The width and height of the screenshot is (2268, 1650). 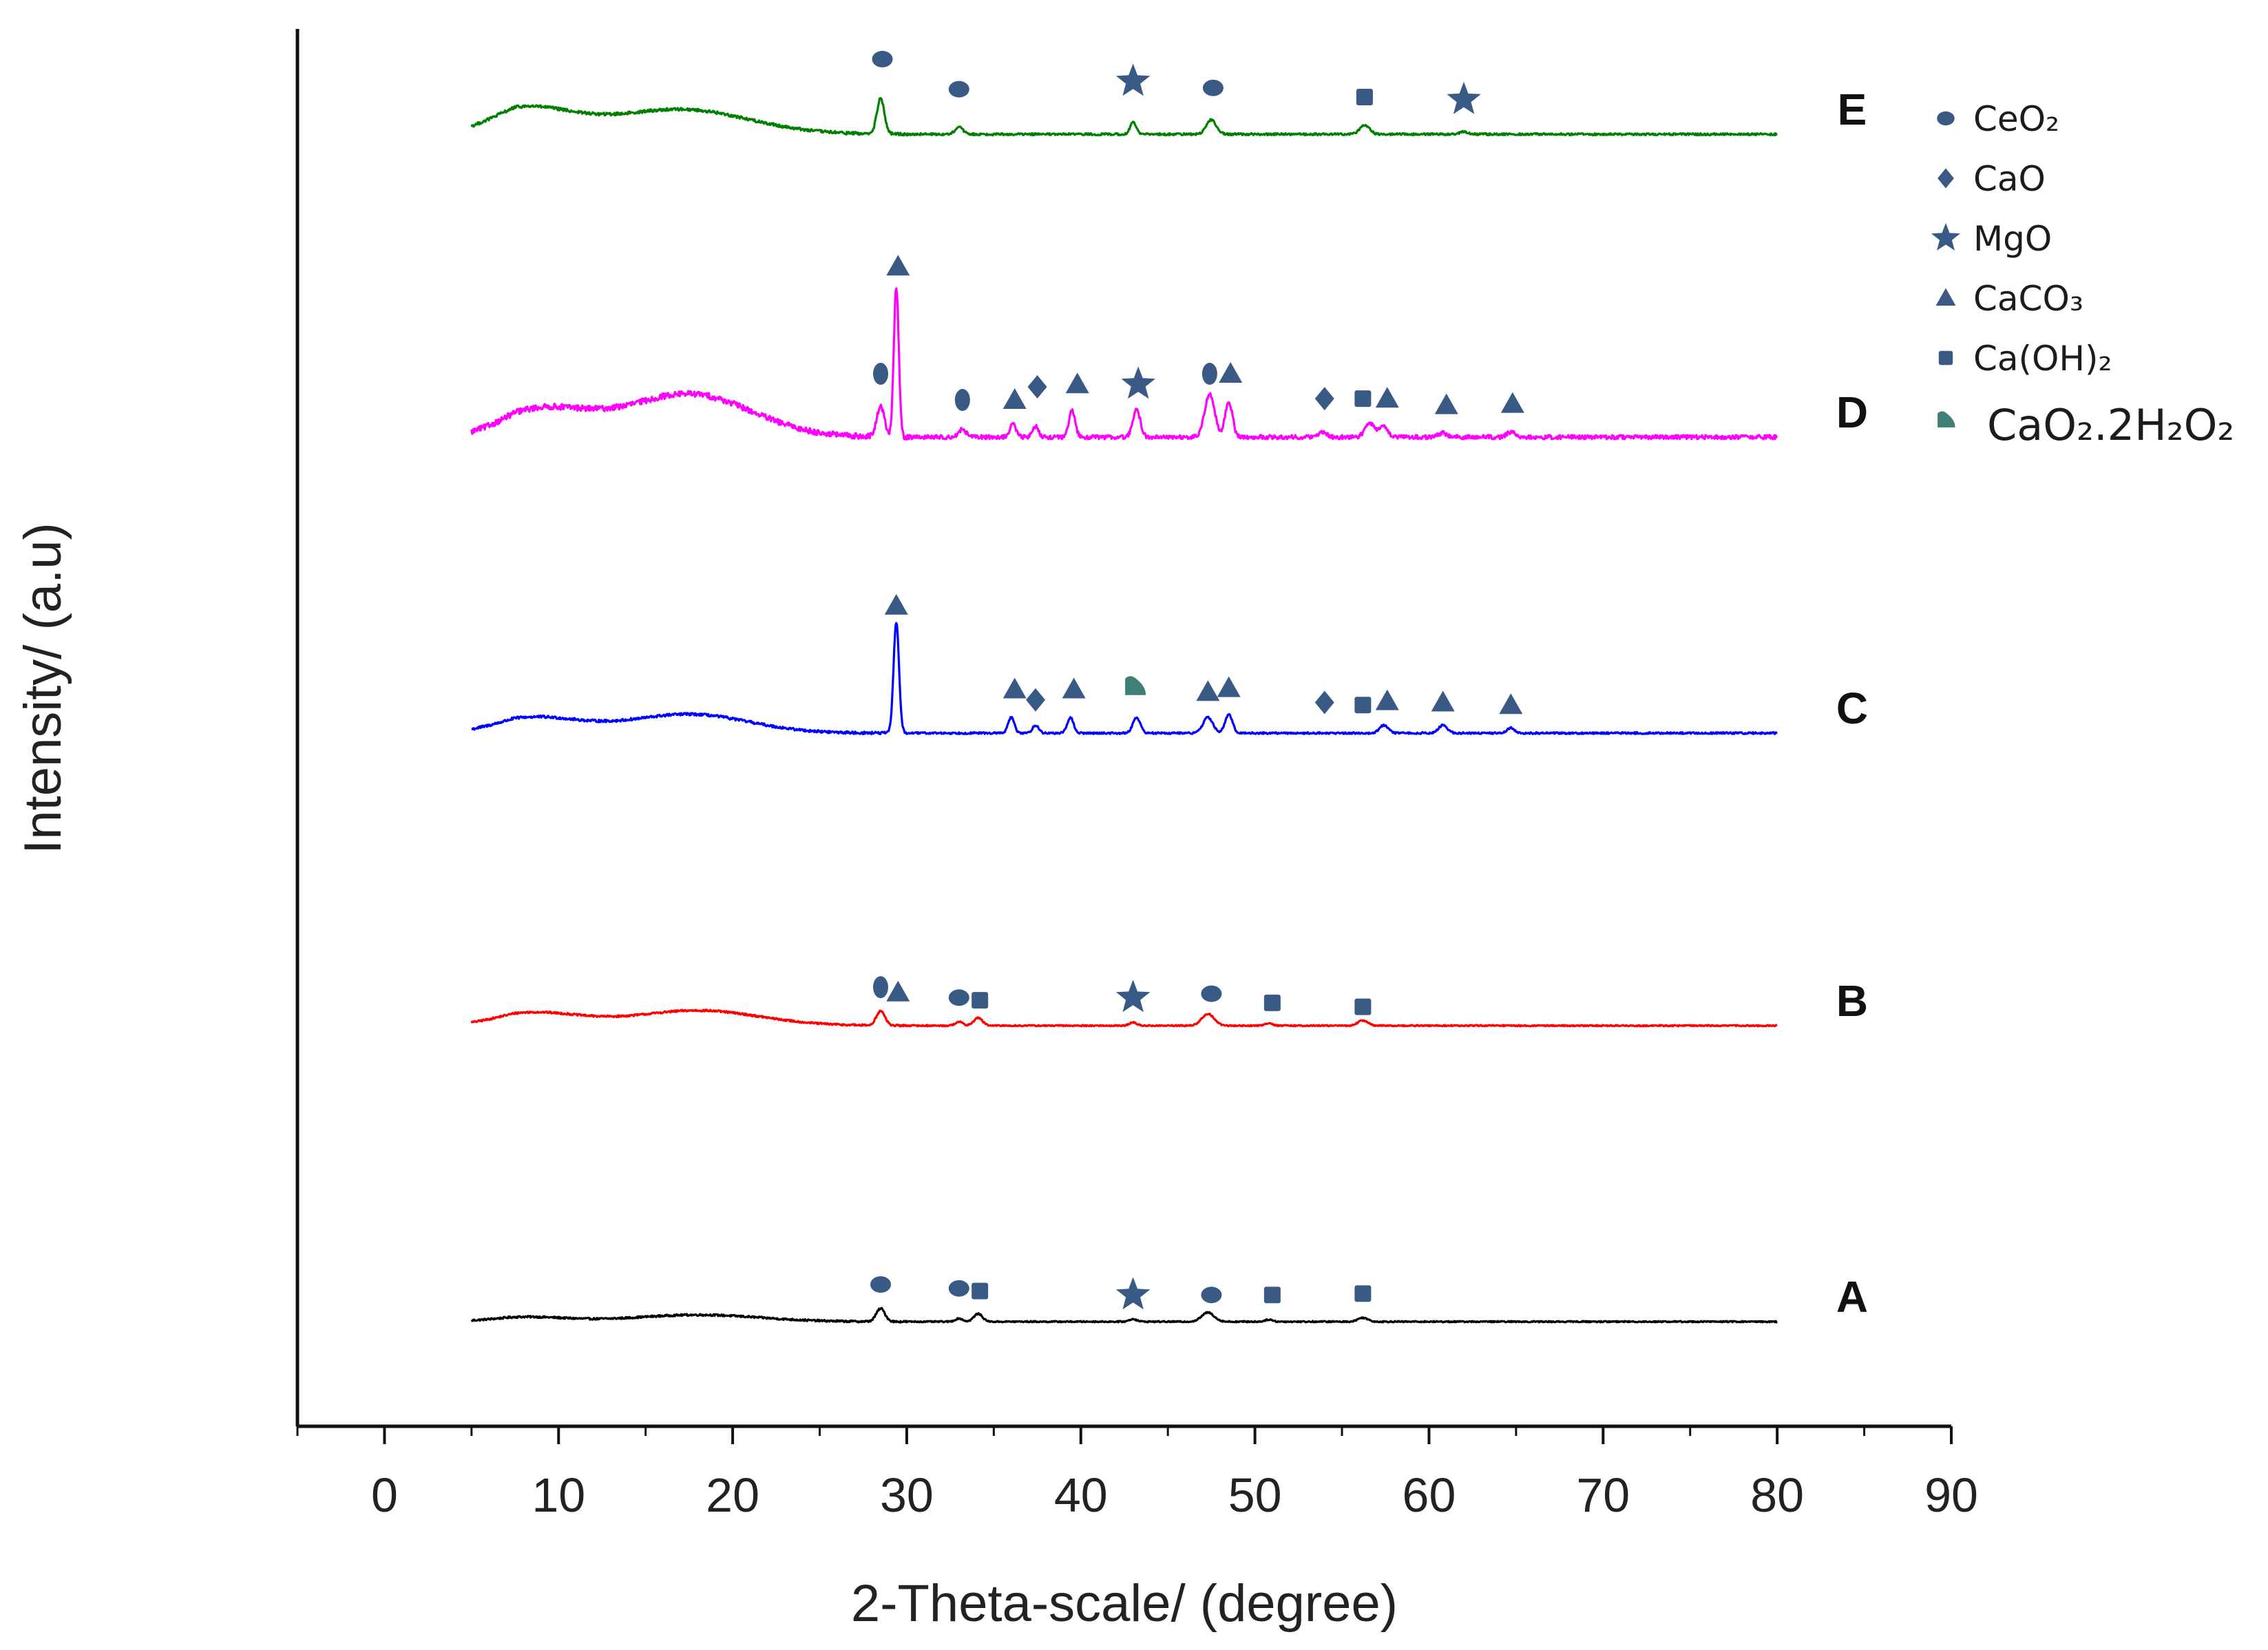 I want to click on series-label-D: D, so click(x=1852, y=412).